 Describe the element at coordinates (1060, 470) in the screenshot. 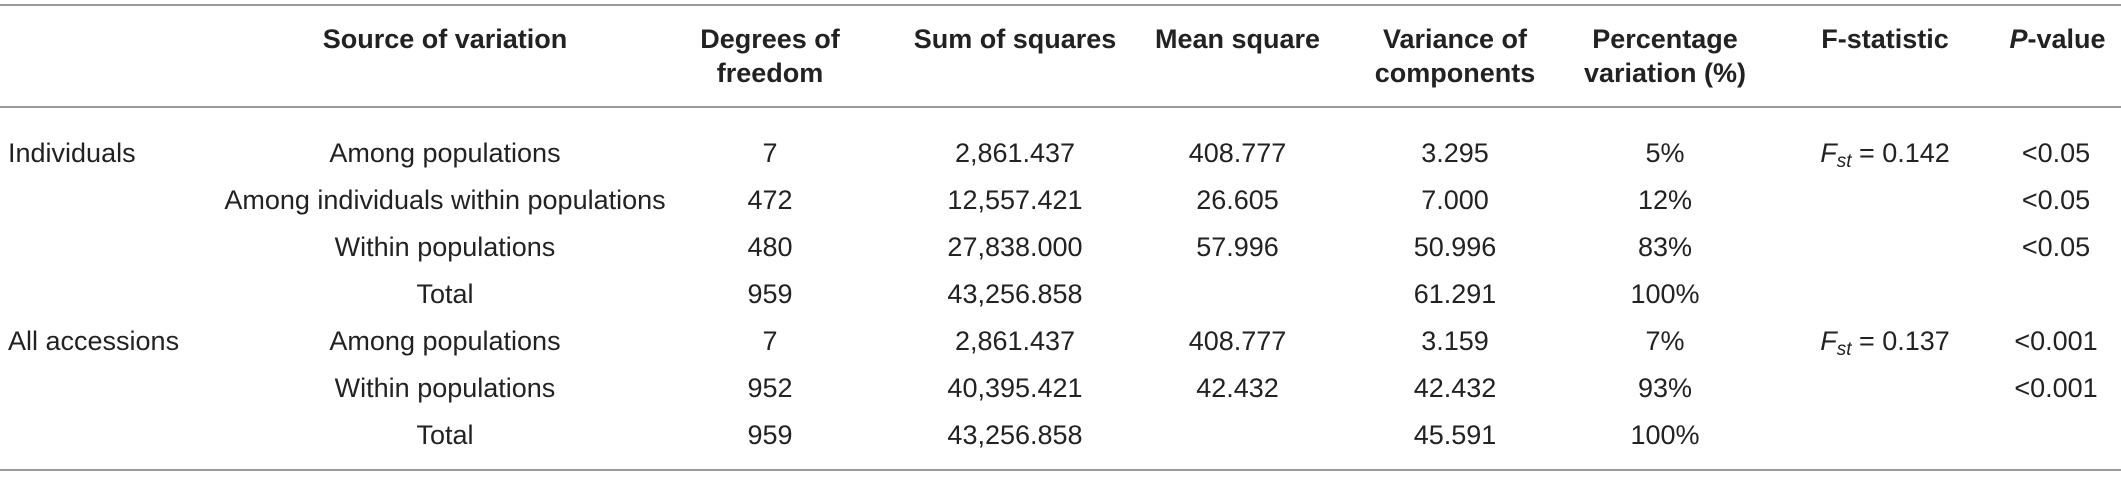

I see `table-bottom-rule` at that location.